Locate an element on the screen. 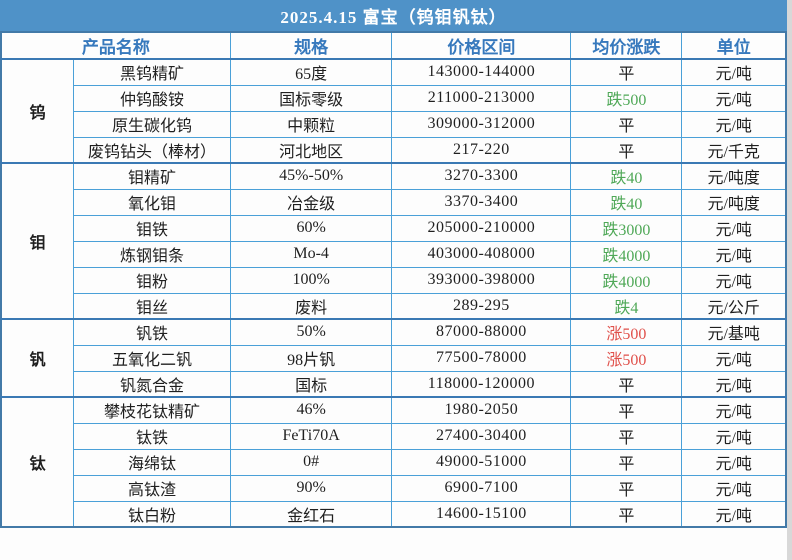  unit-cell: 元/公斤 is located at coordinates (734, 306).